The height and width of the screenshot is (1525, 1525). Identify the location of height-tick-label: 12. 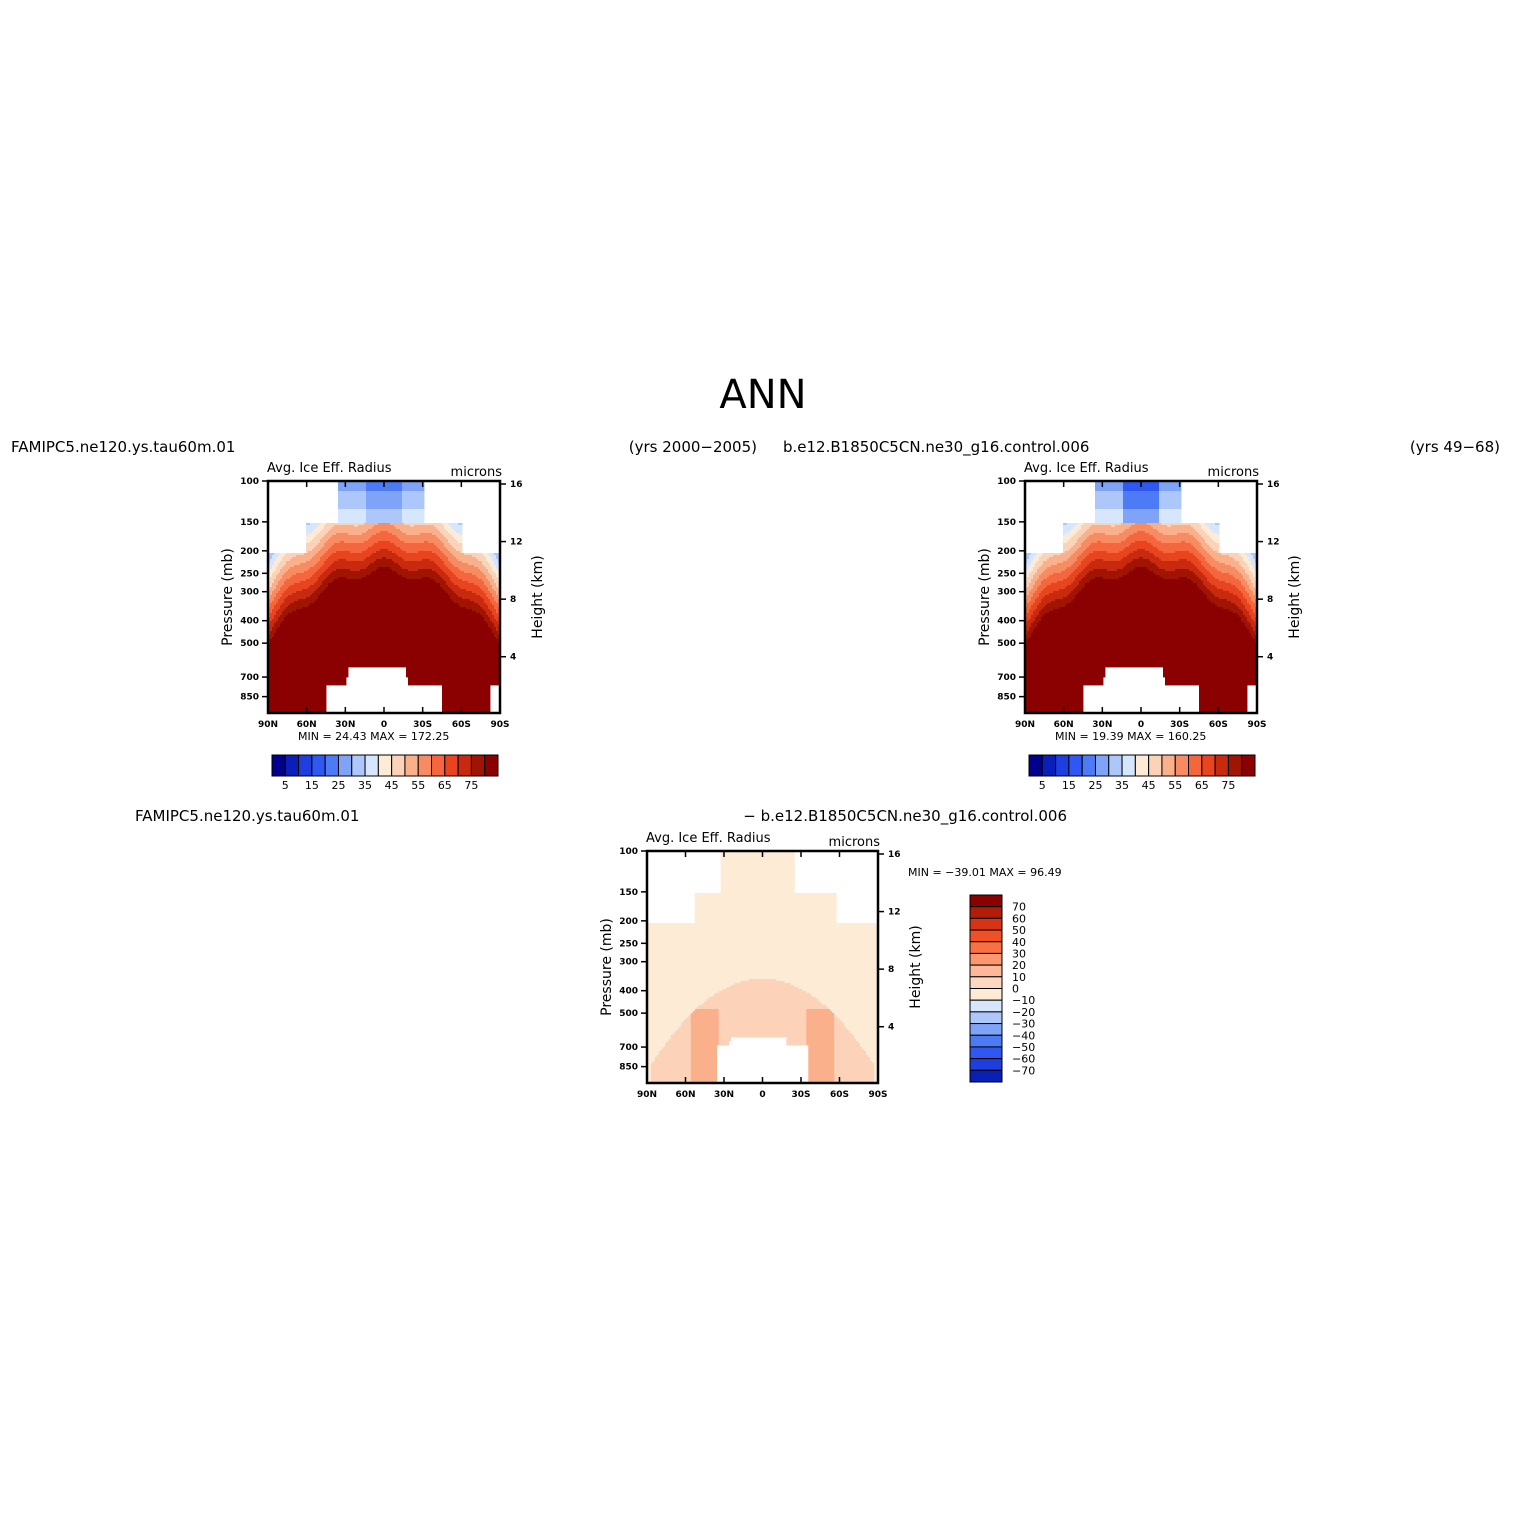
(516, 543).